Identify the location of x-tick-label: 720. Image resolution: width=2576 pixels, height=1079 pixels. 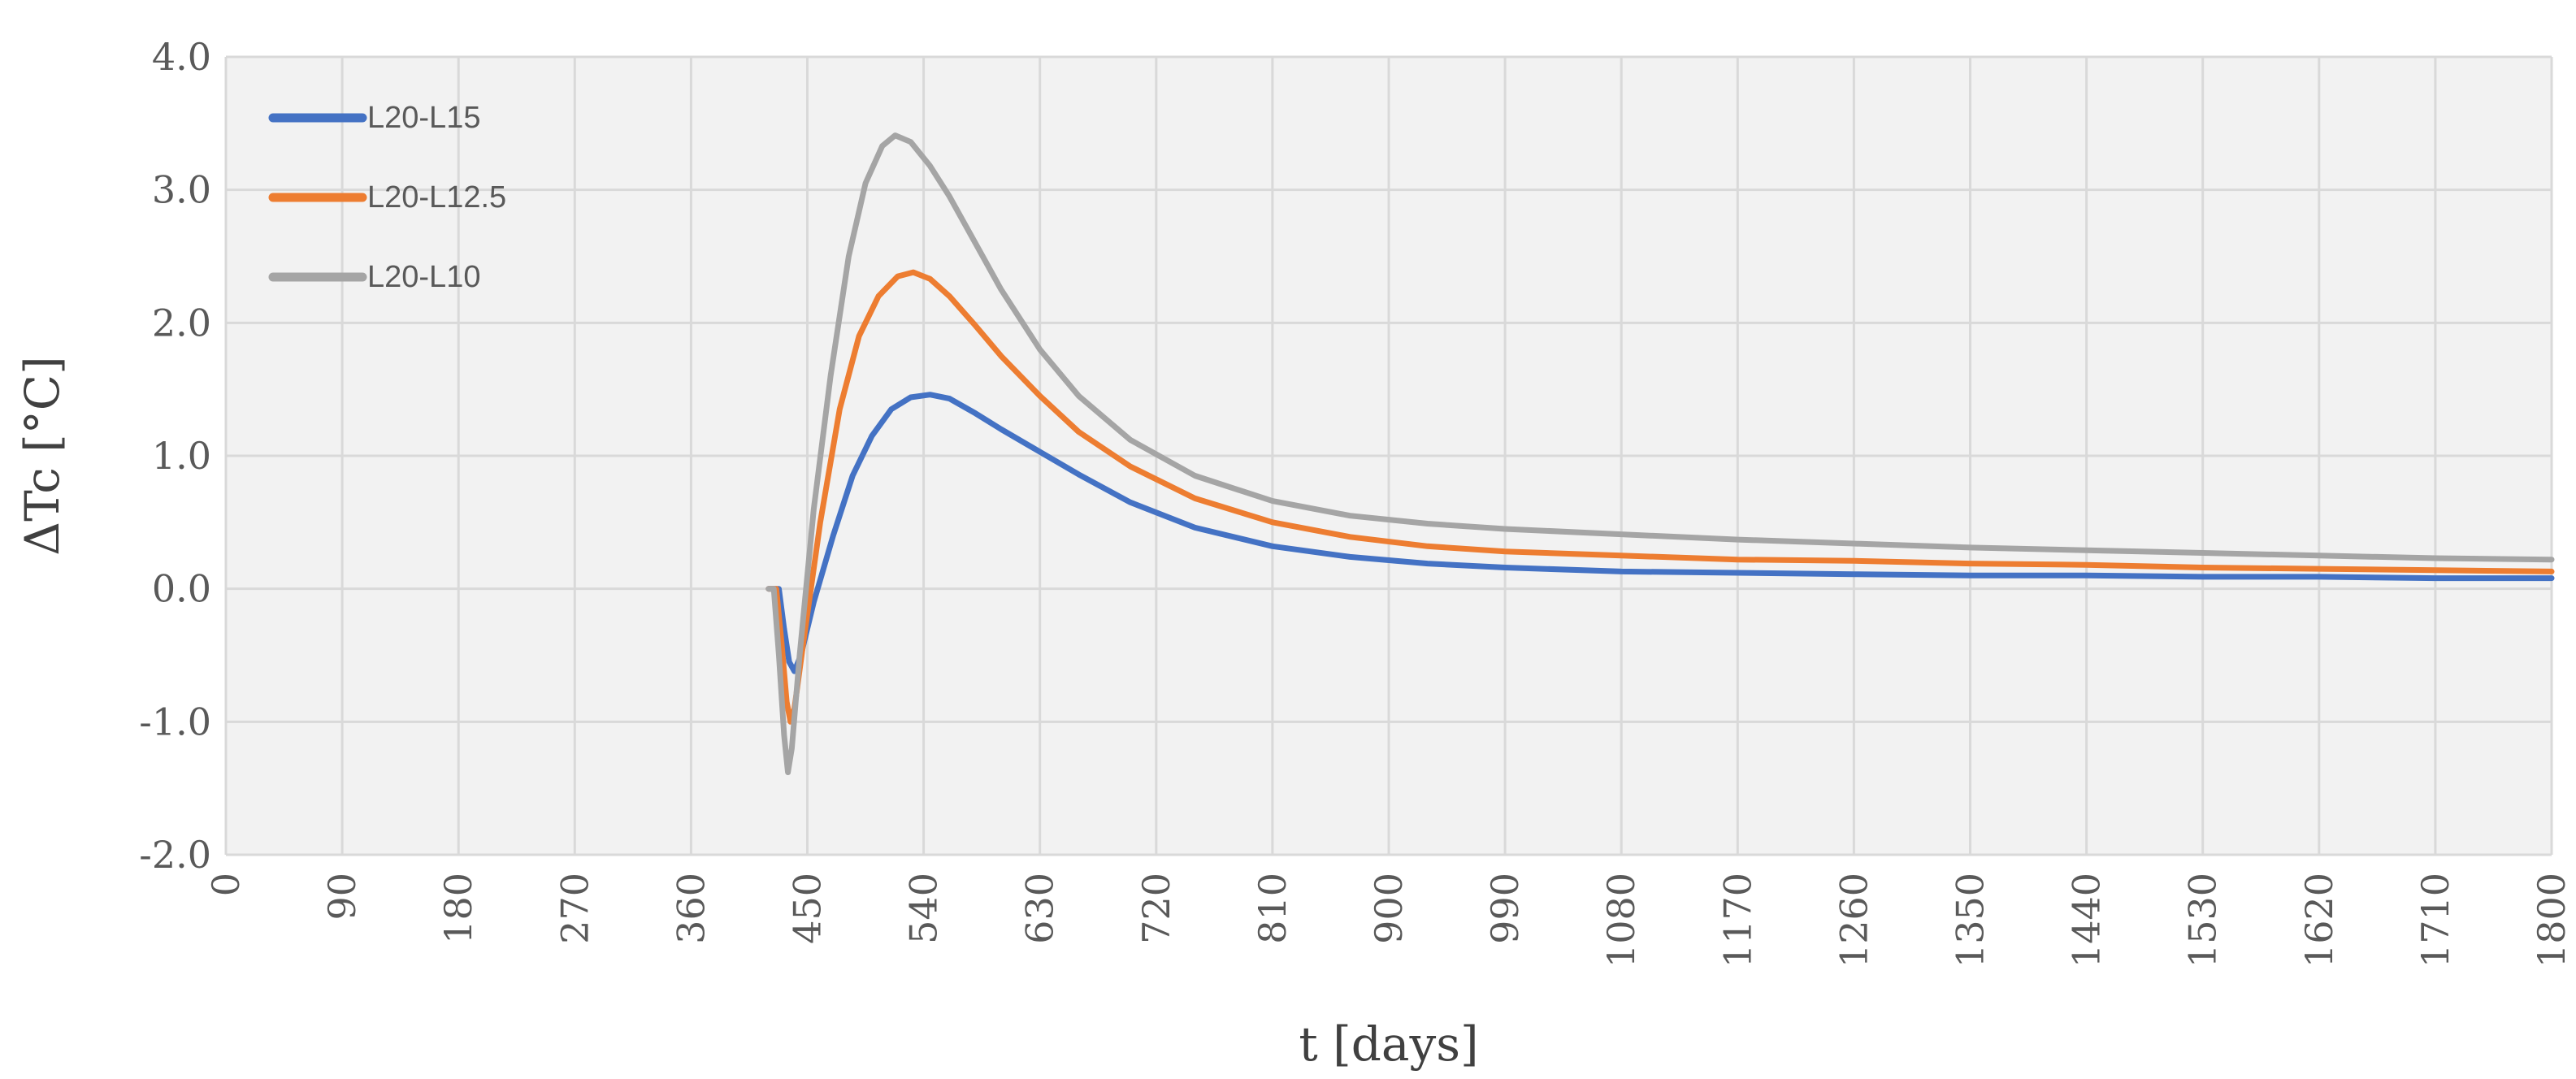
(1156, 908).